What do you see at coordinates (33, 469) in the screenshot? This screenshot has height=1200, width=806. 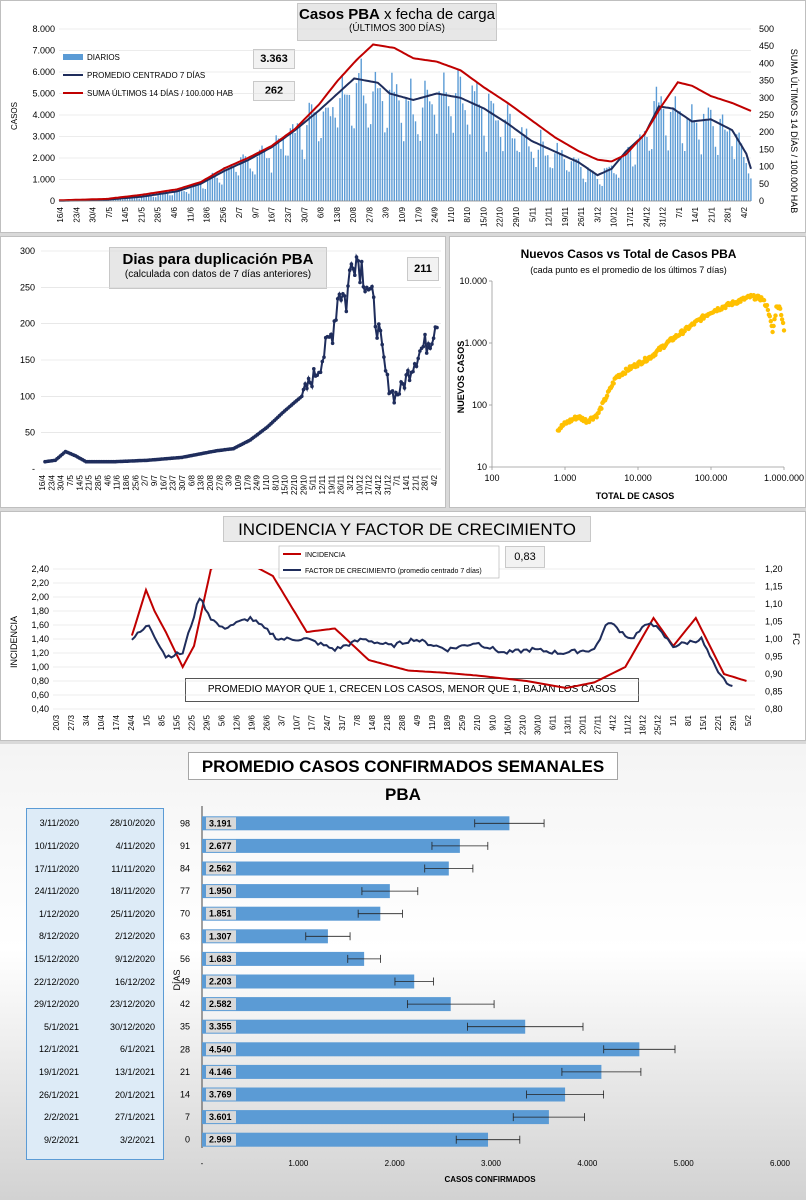 I see `chart2-ytick-label: -` at bounding box center [33, 469].